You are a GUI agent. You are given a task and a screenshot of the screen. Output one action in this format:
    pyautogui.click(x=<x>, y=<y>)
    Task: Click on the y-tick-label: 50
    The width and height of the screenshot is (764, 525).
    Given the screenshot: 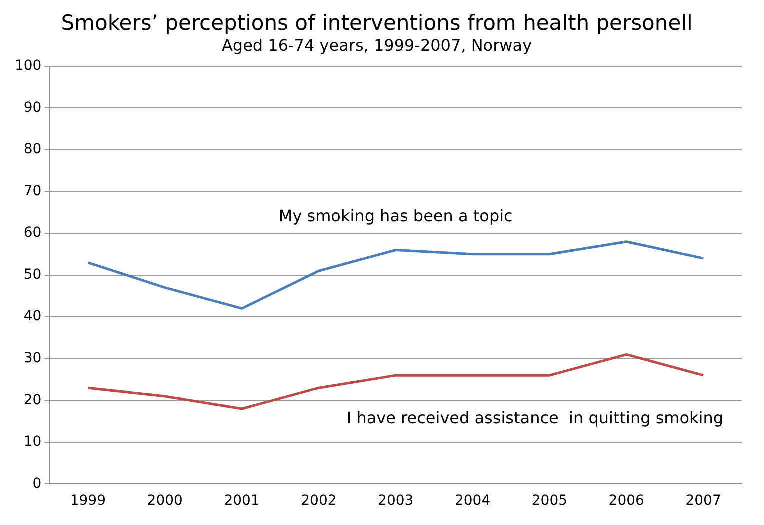 What is the action you would take?
    pyautogui.click(x=33, y=274)
    